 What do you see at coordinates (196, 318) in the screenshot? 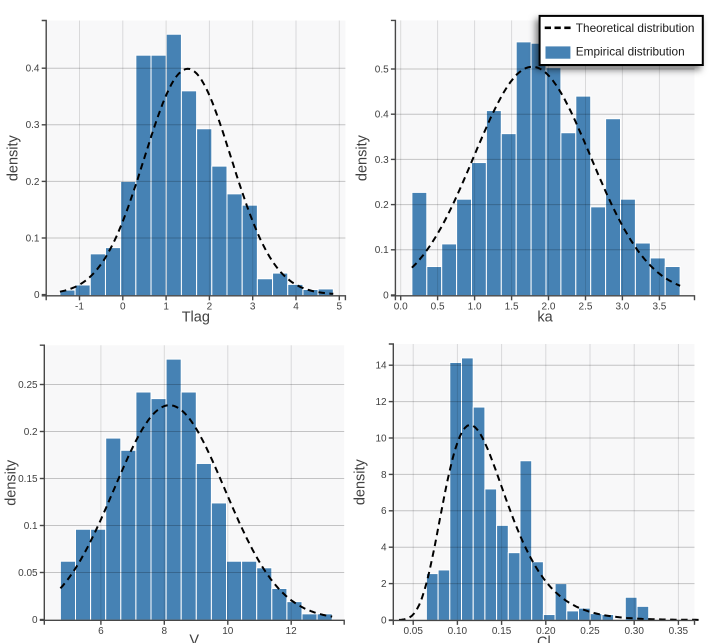
I see `svg-text: Tlag` at bounding box center [196, 318].